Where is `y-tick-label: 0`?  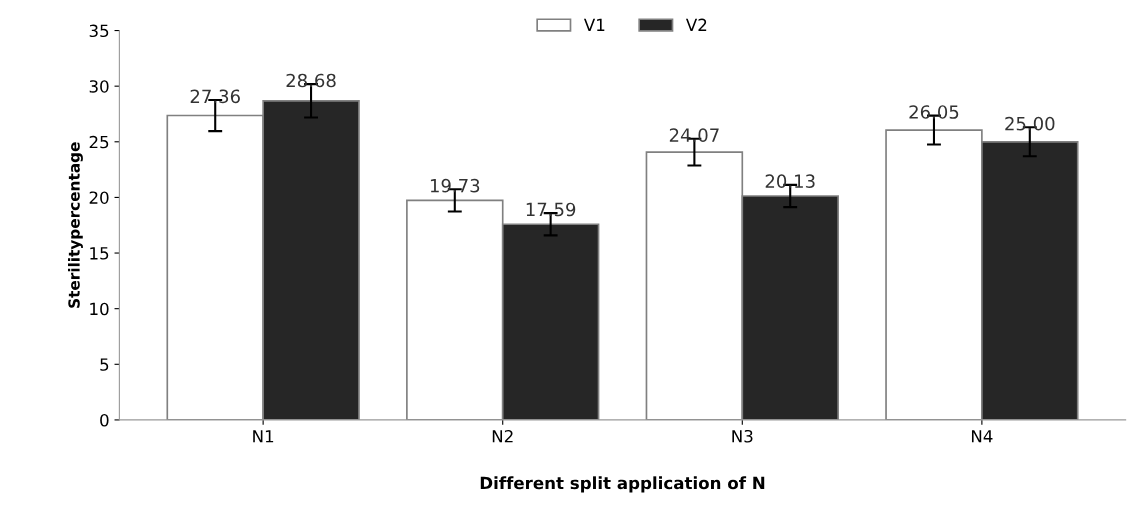
y-tick-label: 0 is located at coordinates (104, 420).